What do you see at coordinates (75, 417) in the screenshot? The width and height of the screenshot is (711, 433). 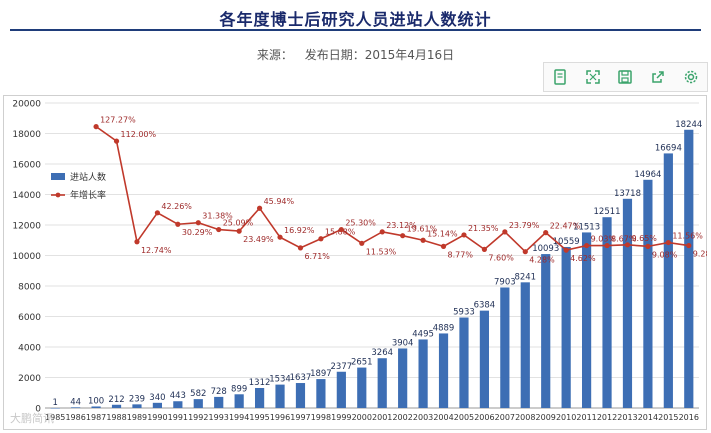 I see `x-tick-label: 1986` at bounding box center [75, 417].